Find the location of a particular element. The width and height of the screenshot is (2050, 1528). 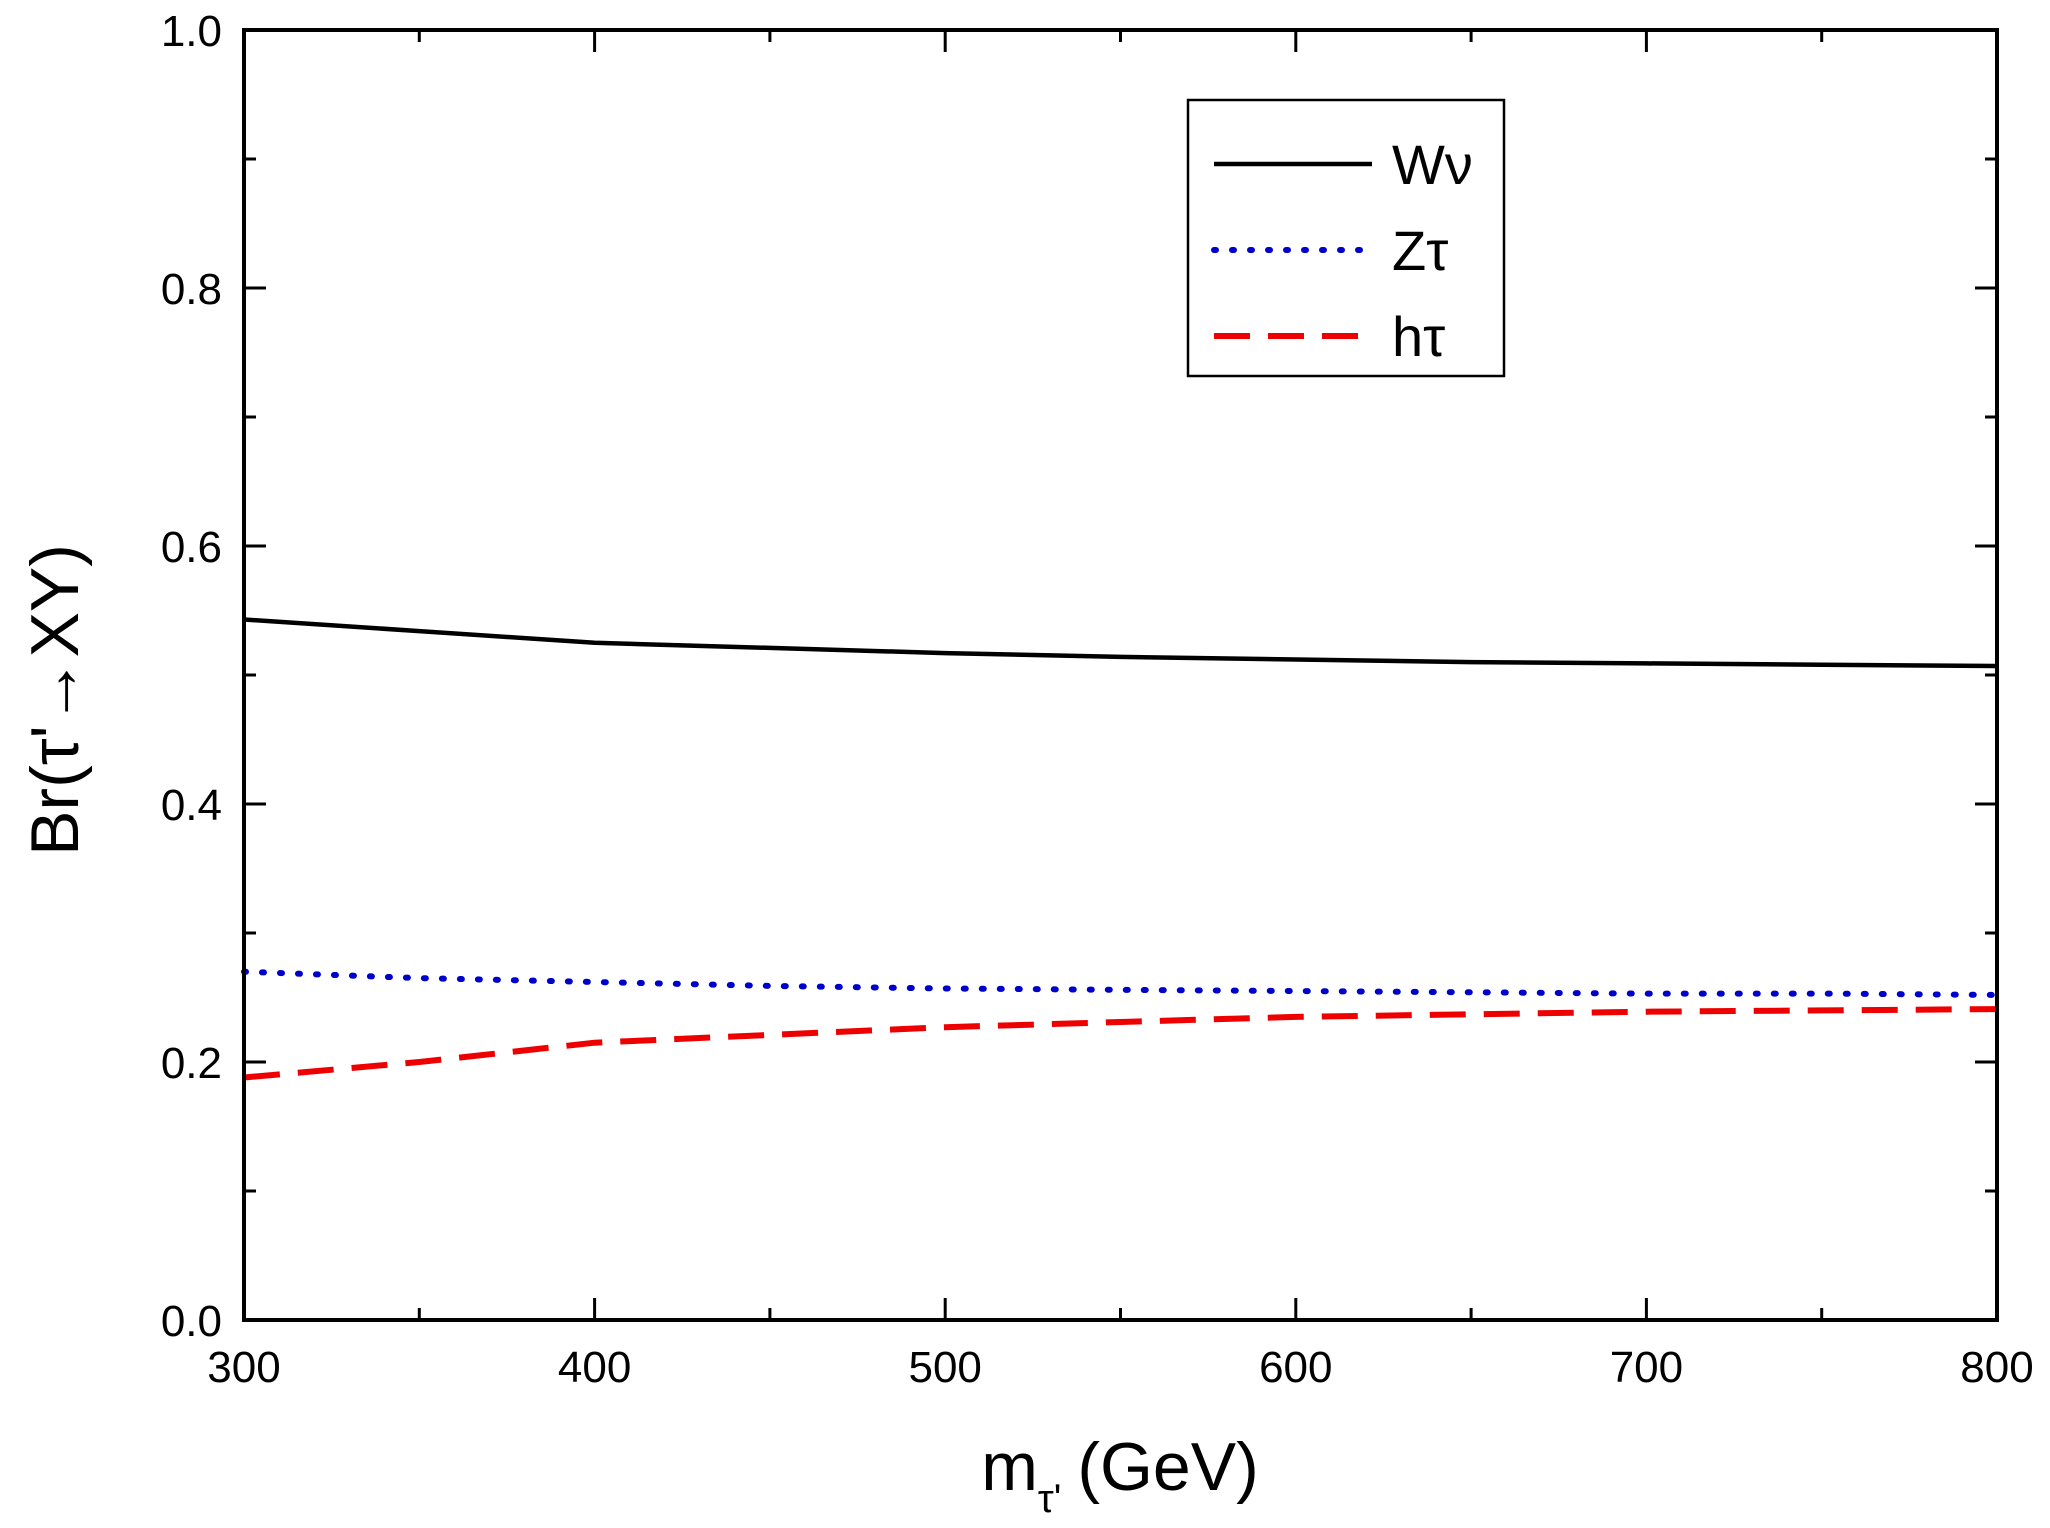

y-tick-label: 0.4 is located at coordinates (191, 805).